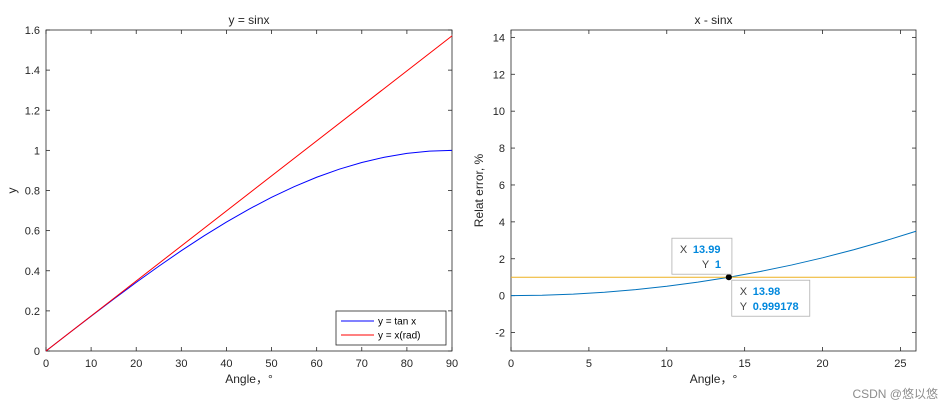 The image size is (947, 408). What do you see at coordinates (502, 223) in the screenshot?
I see `y-tick-label: 4` at bounding box center [502, 223].